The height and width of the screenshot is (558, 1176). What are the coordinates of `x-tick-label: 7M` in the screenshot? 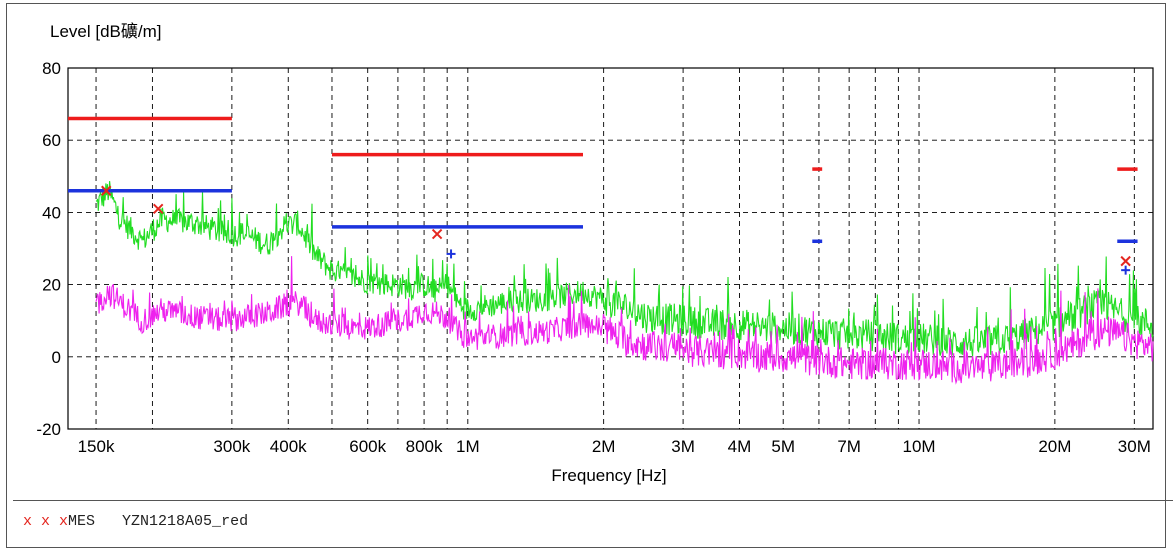 It's located at (849, 446).